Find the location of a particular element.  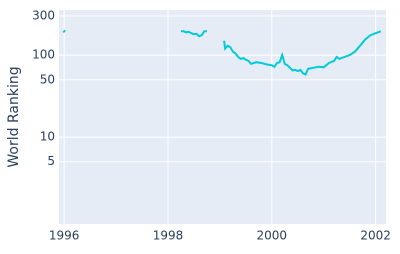

x-tick-label: 1996 is located at coordinates (64, 236).